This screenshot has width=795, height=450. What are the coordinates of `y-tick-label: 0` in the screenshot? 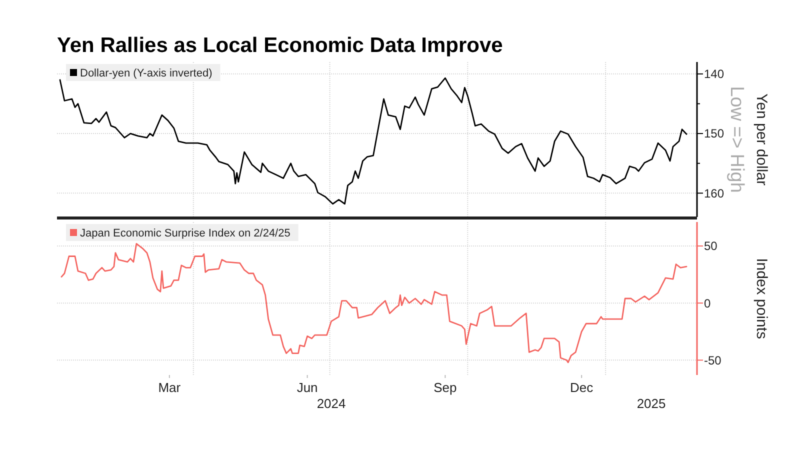 It's located at (707, 303).